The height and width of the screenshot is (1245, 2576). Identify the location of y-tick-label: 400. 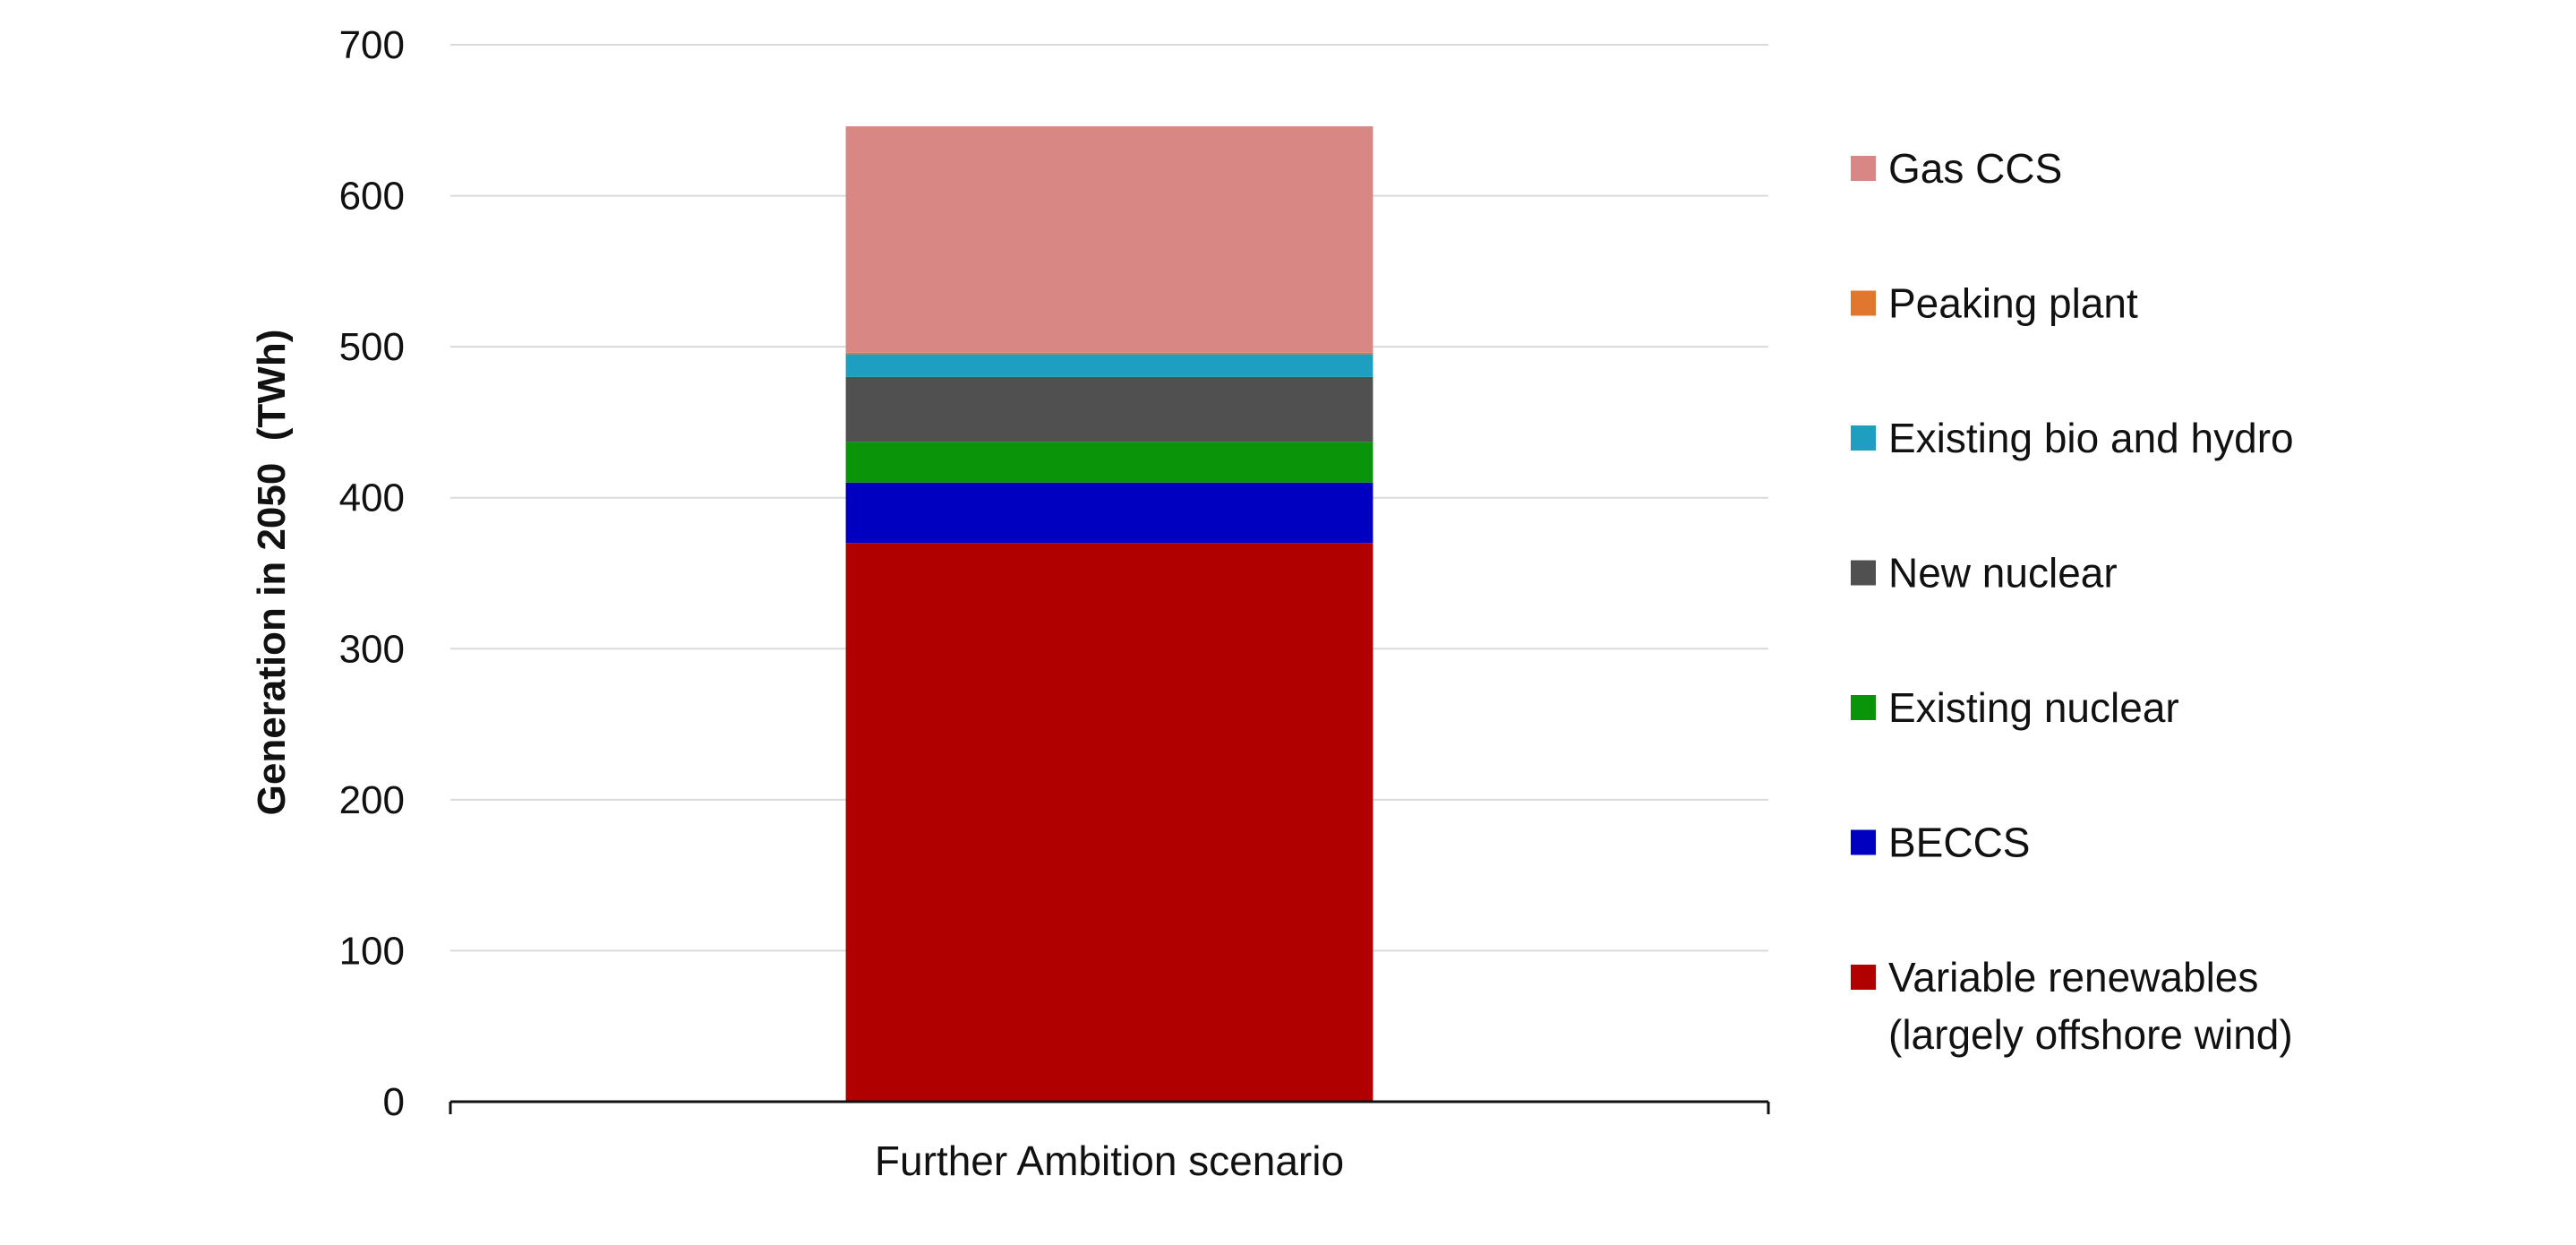
(372, 498).